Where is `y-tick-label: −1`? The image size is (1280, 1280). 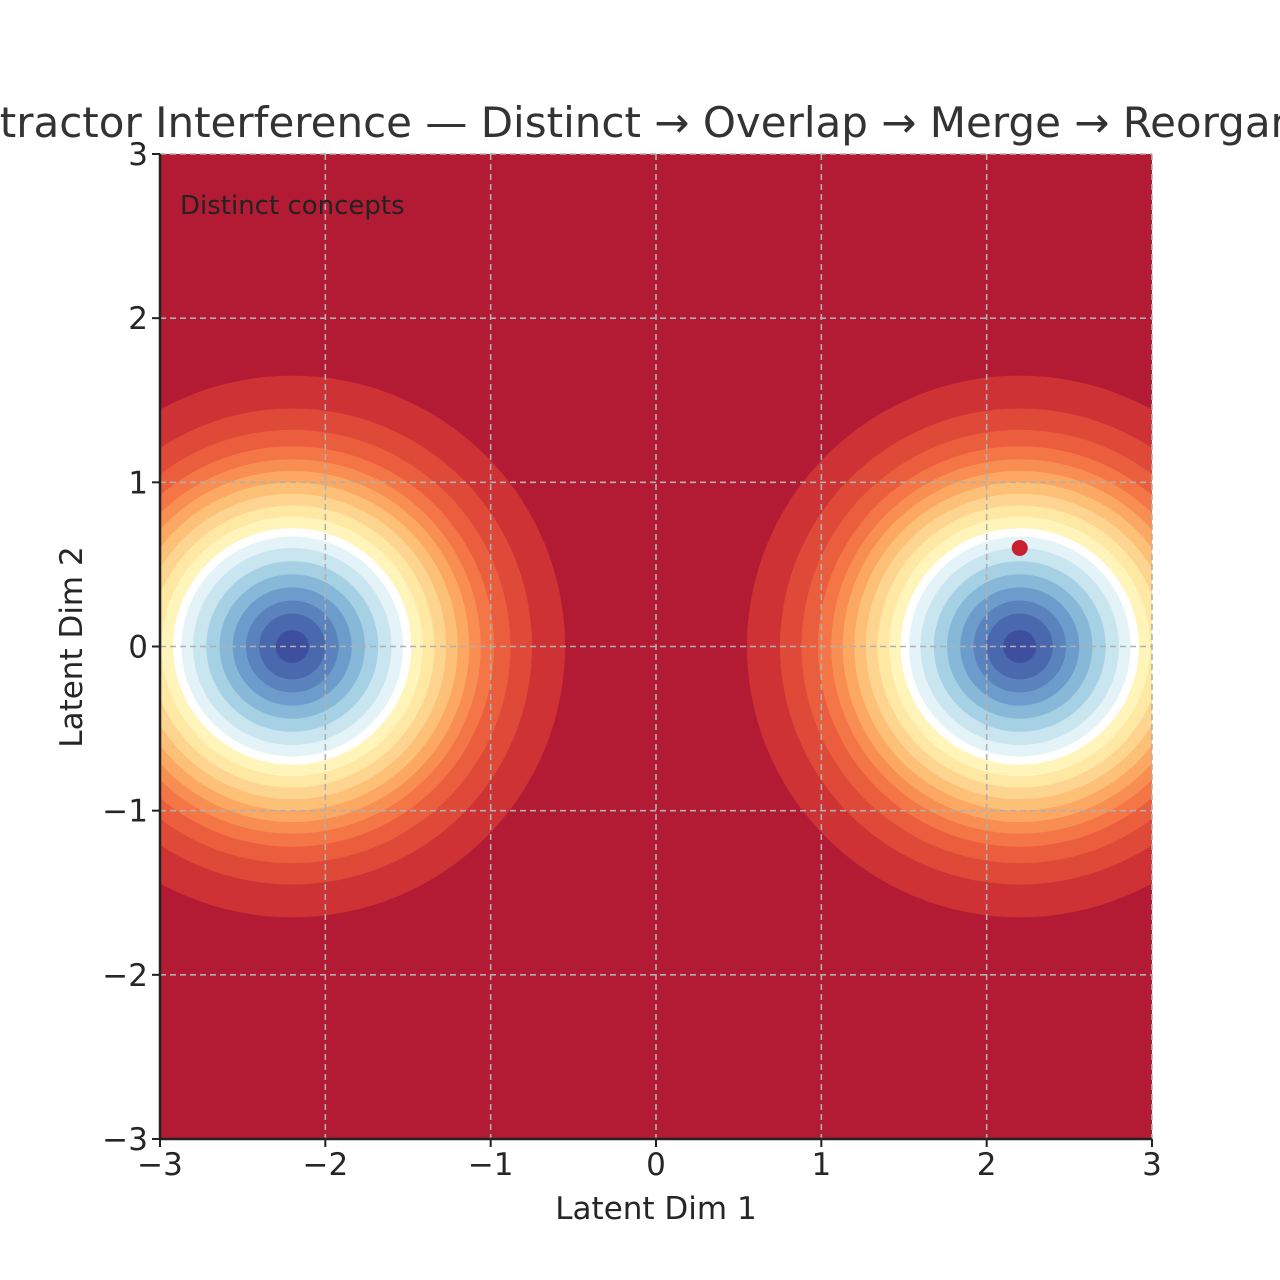 y-tick-label: −1 is located at coordinates (125, 812).